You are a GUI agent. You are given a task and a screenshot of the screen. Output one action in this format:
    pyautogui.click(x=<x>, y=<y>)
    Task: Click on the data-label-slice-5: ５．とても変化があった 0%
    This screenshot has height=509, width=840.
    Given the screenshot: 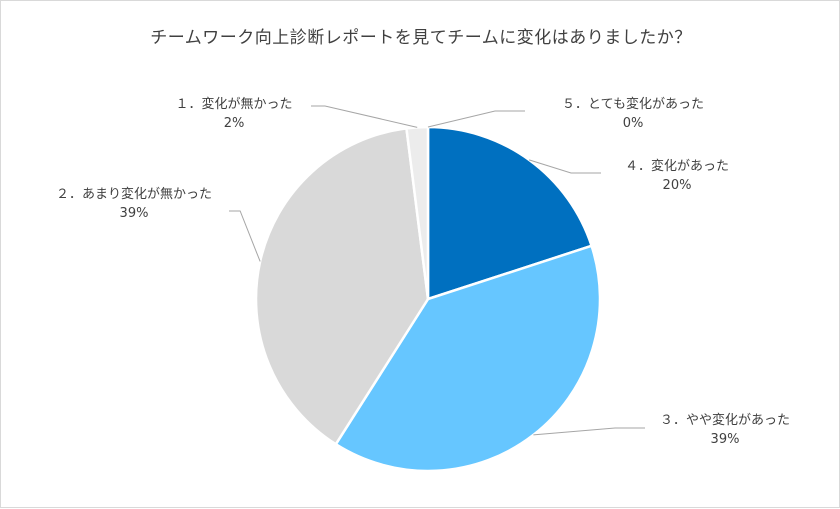 What is the action you would take?
    pyautogui.click(x=633, y=114)
    